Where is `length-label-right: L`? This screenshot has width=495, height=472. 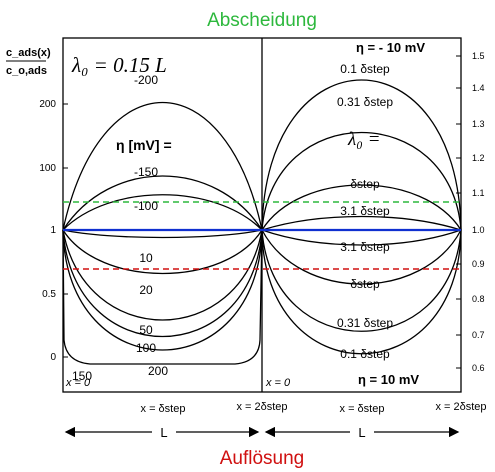 length-label-right: L is located at coordinates (361, 432).